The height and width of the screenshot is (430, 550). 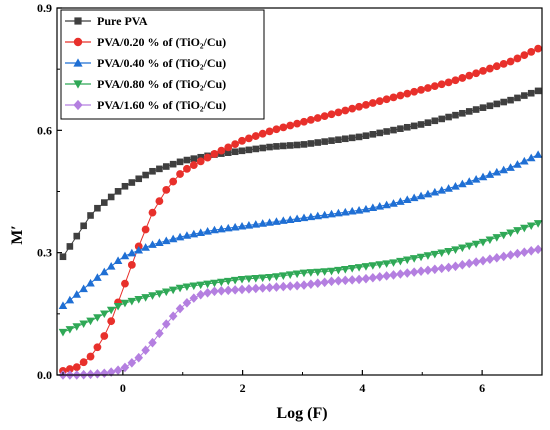 What do you see at coordinates (145, 42) in the screenshot?
I see `legend-item: PVA/0.20 % of (TiO₂/Cu)` at bounding box center [145, 42].